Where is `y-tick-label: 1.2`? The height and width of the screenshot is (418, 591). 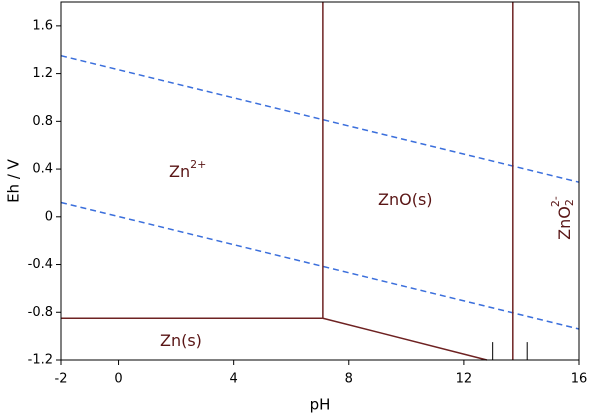
y-tick-label: 1.2 is located at coordinates (42, 73).